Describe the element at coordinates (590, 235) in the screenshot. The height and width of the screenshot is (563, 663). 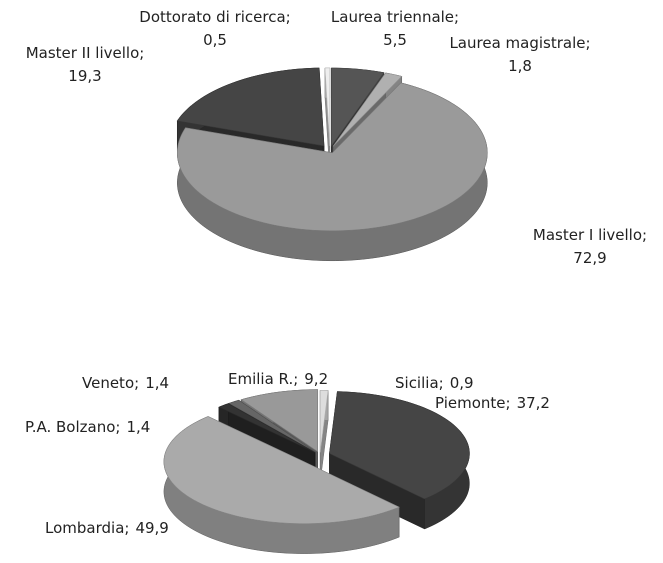
I see `label-category: Master I livello;` at that location.